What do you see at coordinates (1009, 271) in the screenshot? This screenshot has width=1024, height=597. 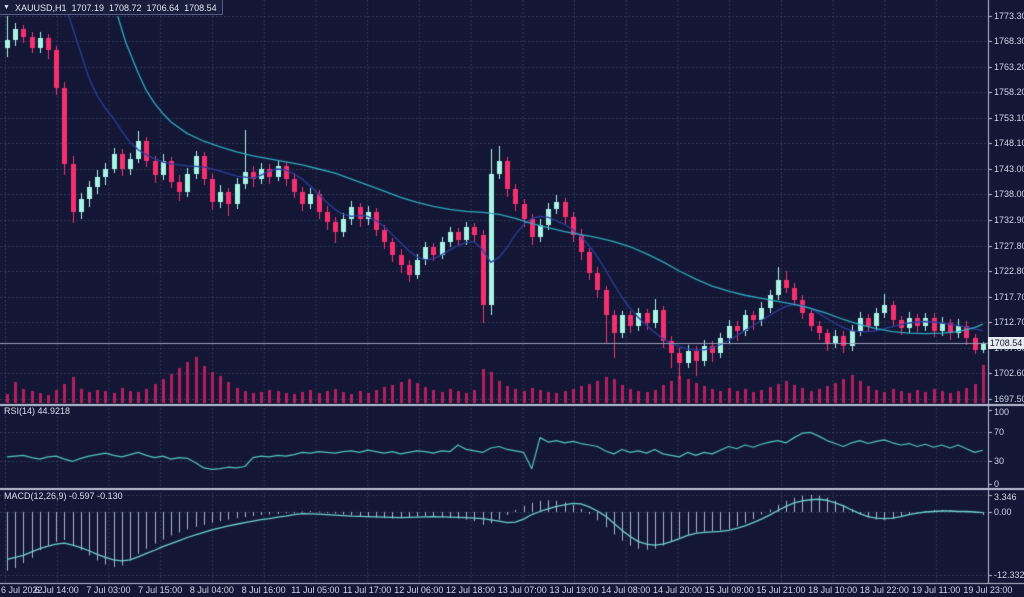 I see `price-axis-label: 1722.80` at bounding box center [1009, 271].